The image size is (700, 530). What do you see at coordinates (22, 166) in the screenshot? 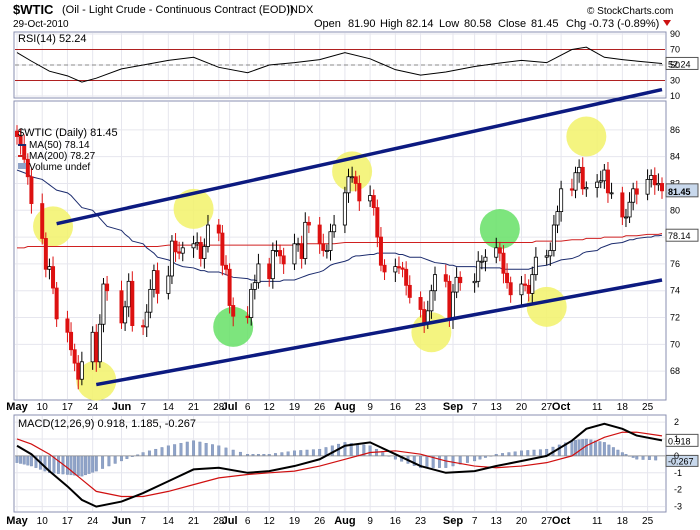
I see `volume-swatch` at bounding box center [22, 166].